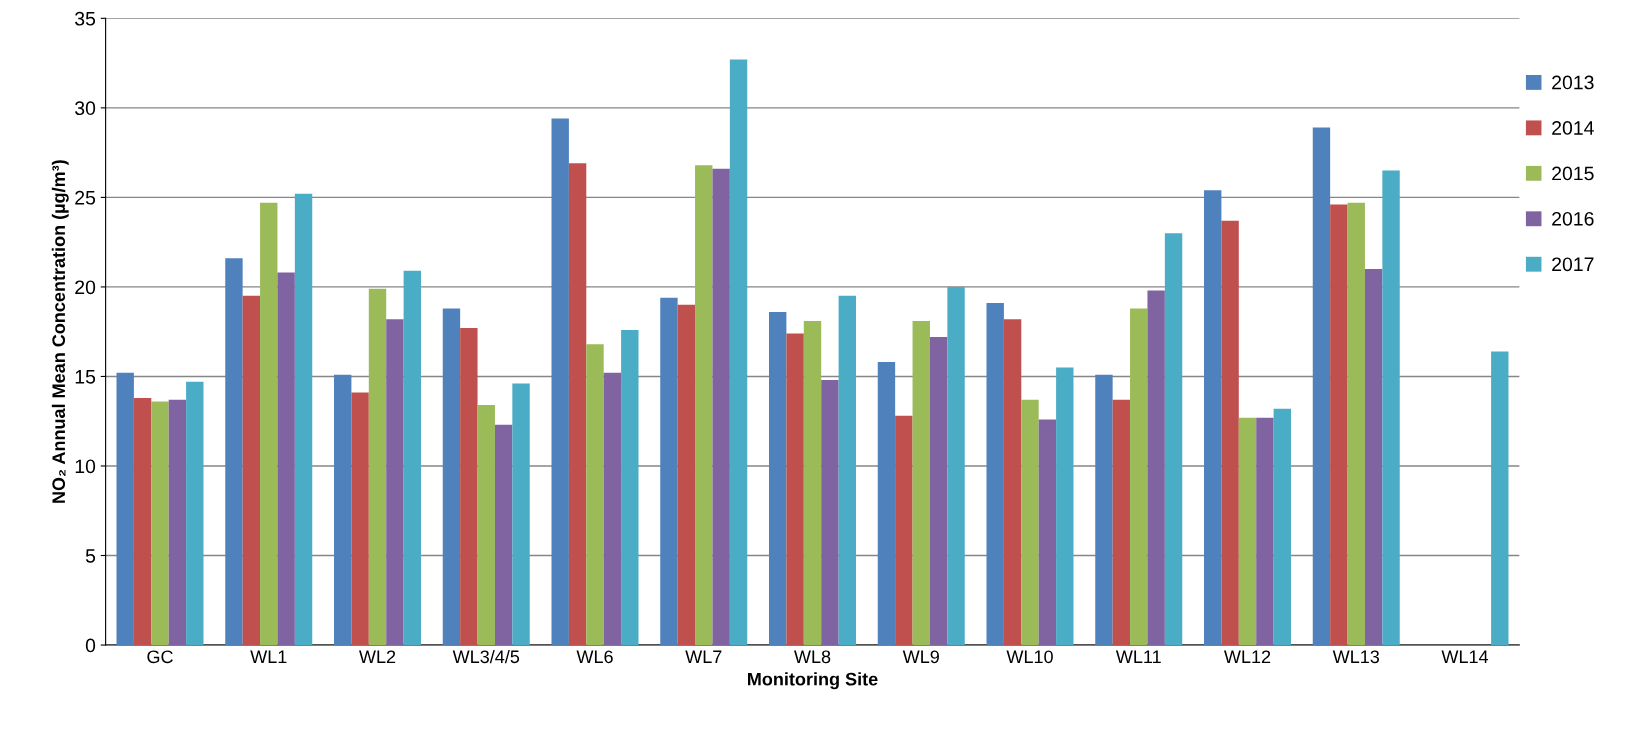  Describe the element at coordinates (160, 657) in the screenshot. I see `x-tick-label: GC` at that location.